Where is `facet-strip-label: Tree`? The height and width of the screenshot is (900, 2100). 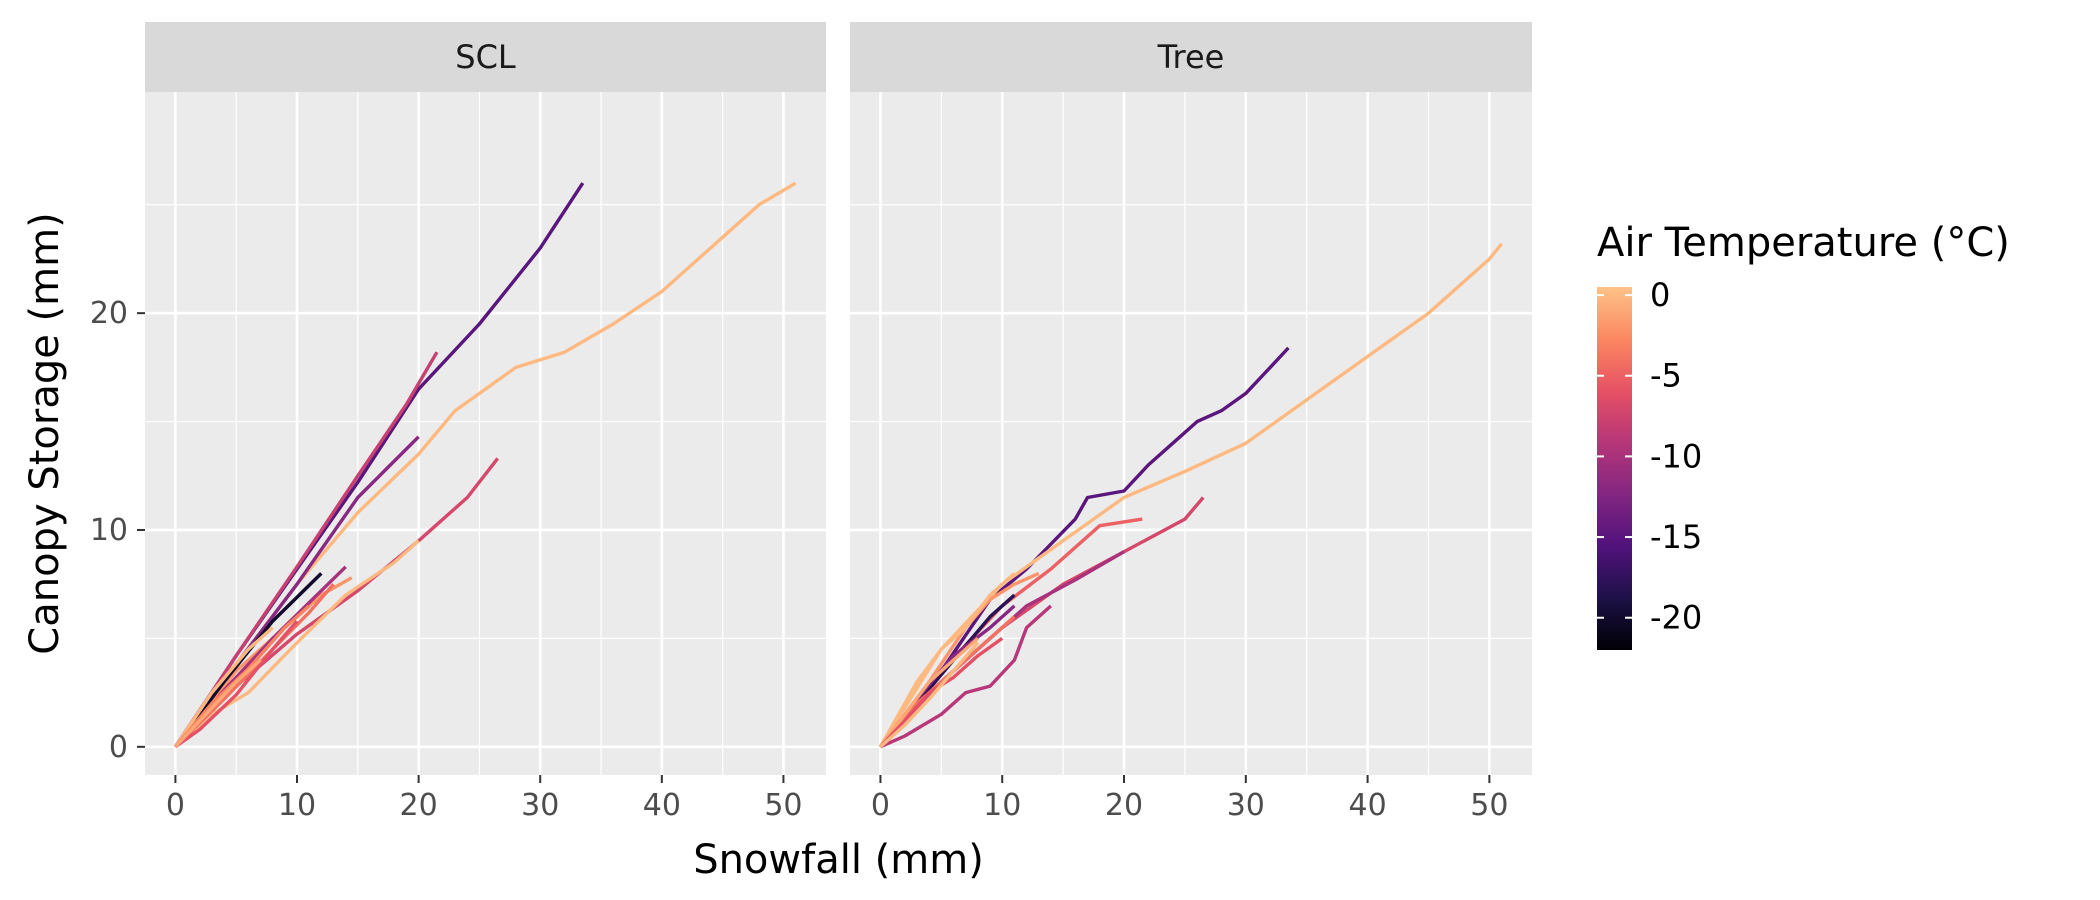
facet-strip-label: Tree is located at coordinates (1191, 57).